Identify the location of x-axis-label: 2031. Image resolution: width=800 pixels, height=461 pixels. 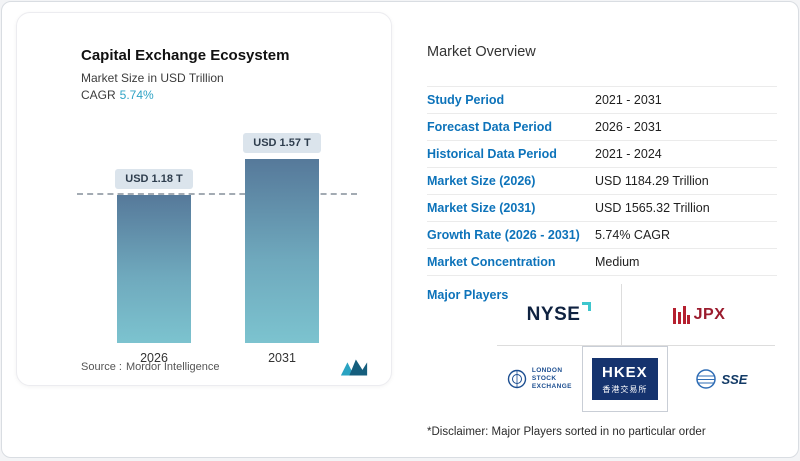
(282, 358).